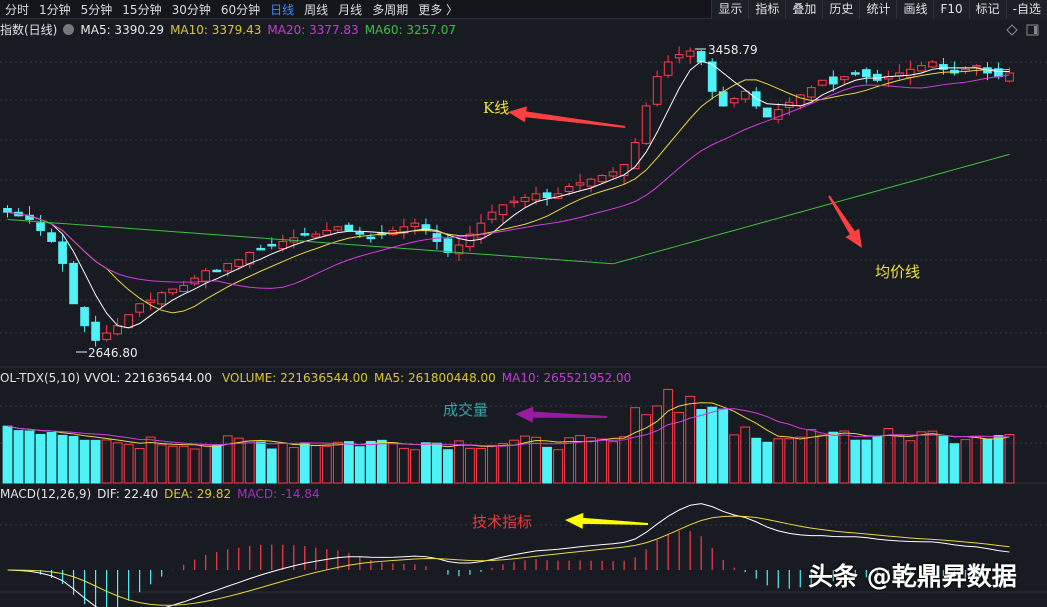  What do you see at coordinates (216, 29) in the screenshot?
I see `ma10-value: MA10: 3379.43` at bounding box center [216, 29].